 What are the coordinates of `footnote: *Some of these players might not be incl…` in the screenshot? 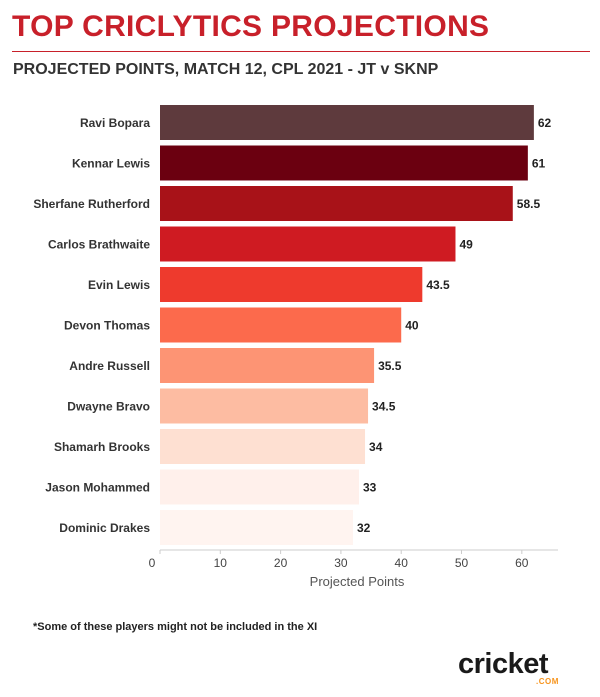 It's located at (175, 627).